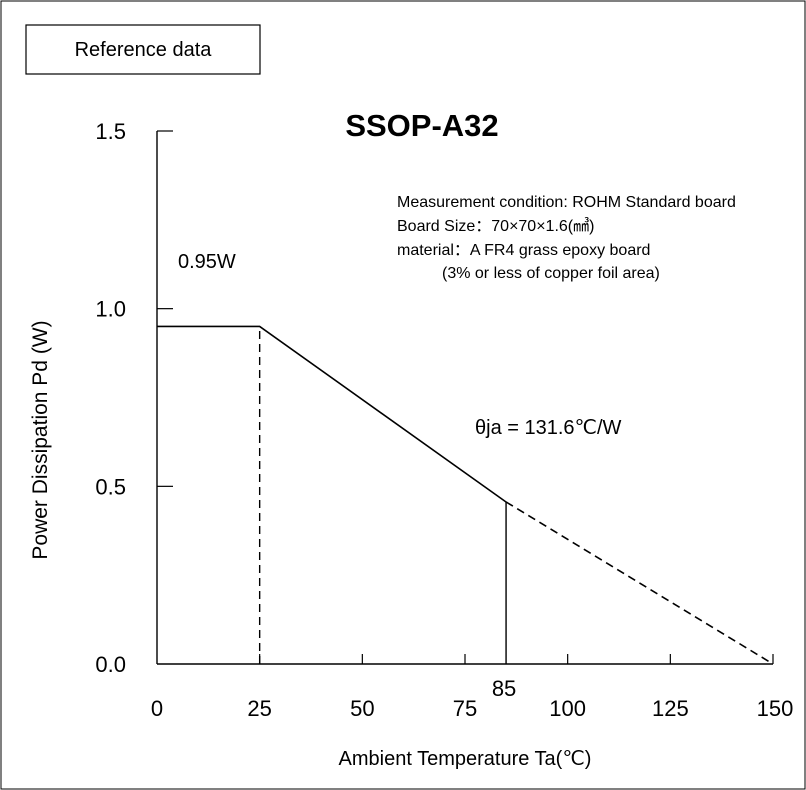 This screenshot has width=806, height=790. I want to click on thermal-resistance-label: θja = 131.6℃/W, so click(548, 428).